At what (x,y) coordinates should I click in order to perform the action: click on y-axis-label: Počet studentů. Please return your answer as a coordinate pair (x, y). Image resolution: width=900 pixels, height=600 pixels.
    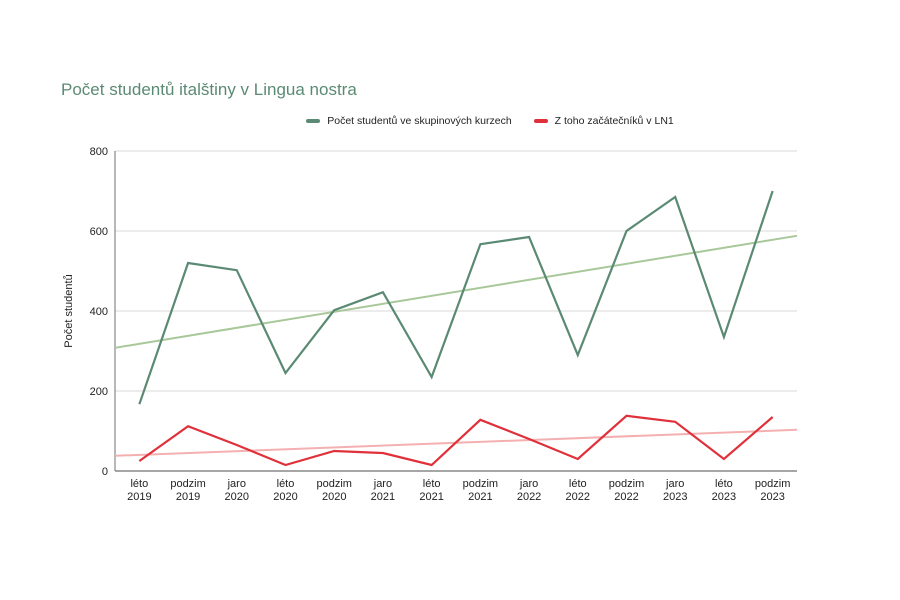
    Looking at the image, I should click on (69, 310).